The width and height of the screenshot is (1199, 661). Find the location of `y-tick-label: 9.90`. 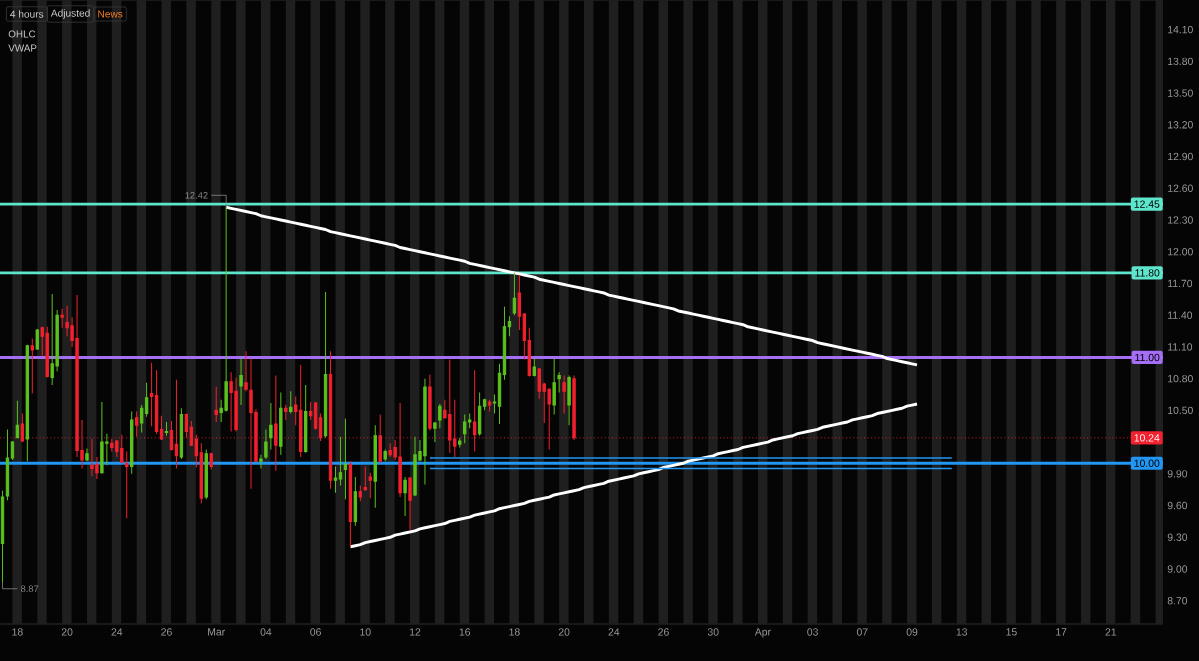

y-tick-label: 9.90 is located at coordinates (1177, 474).